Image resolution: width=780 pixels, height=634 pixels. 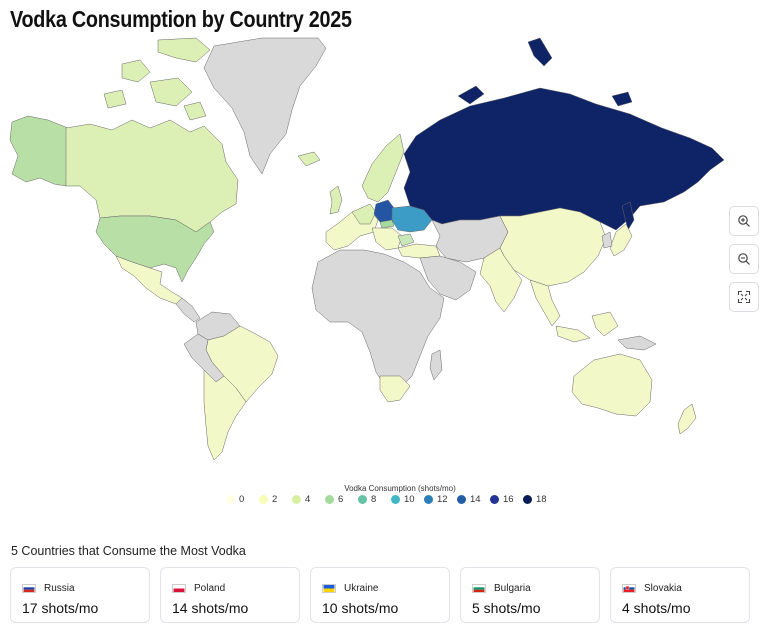 I want to click on region-india, so click(x=501, y=280).